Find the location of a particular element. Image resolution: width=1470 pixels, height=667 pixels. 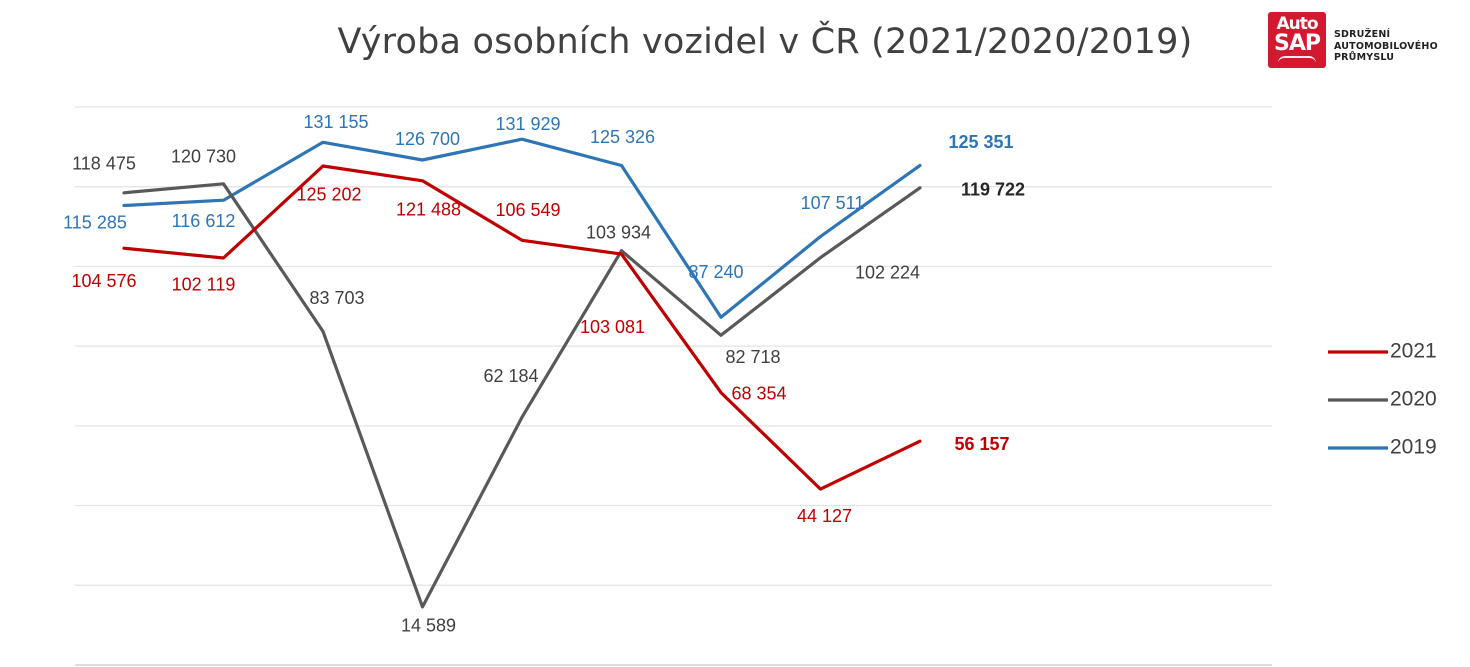

data-label-2020: 102 224 is located at coordinates (887, 272).